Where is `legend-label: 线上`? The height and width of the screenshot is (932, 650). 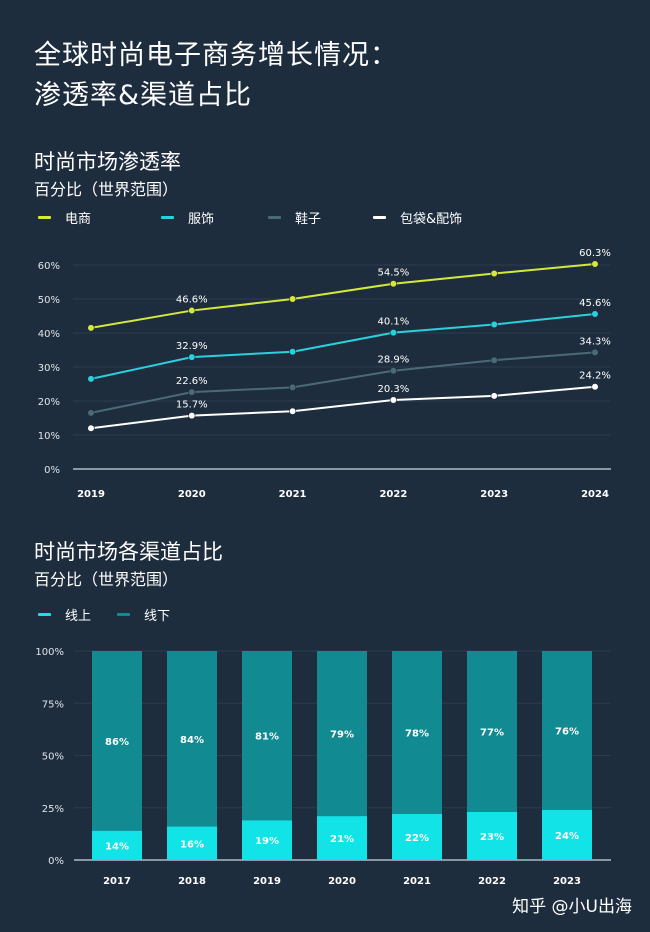 legend-label: 线上 is located at coordinates (78, 616).